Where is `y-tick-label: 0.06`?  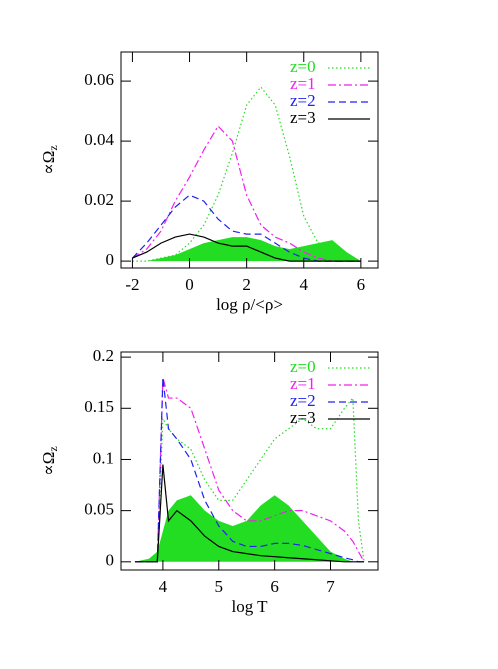
y-tick-label: 0.06 is located at coordinates (99, 79).